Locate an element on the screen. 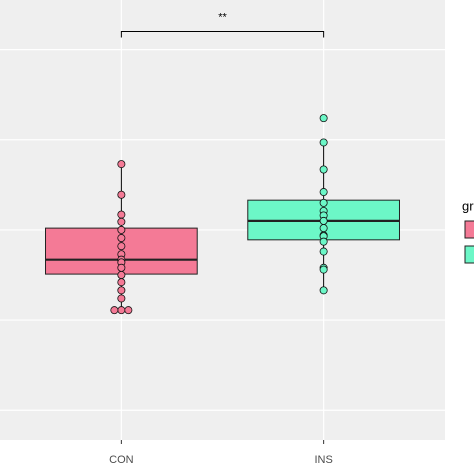 This screenshot has width=474, height=474. x-tick-label: INS is located at coordinates (323, 460).